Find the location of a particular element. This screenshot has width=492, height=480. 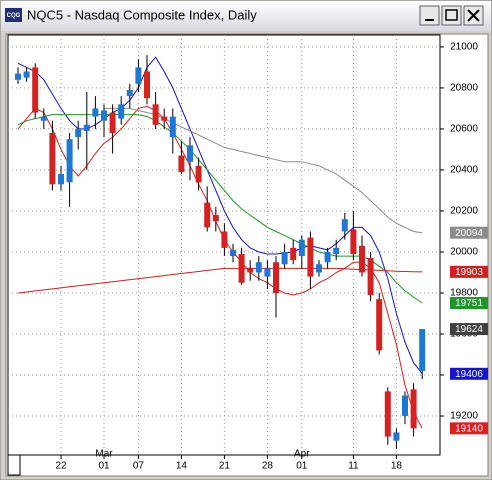

y-tick-label: 20600 is located at coordinates (464, 129).